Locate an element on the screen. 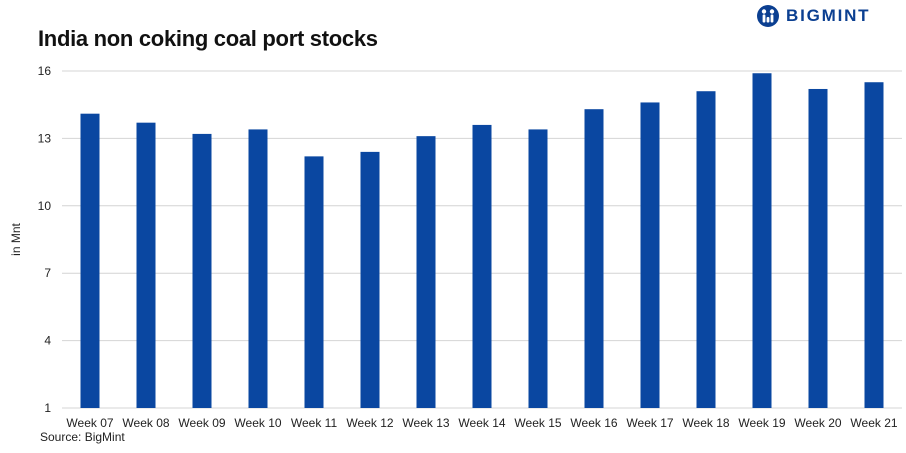 This screenshot has width=906, height=453. source-note: Source: BigMint is located at coordinates (82, 437).